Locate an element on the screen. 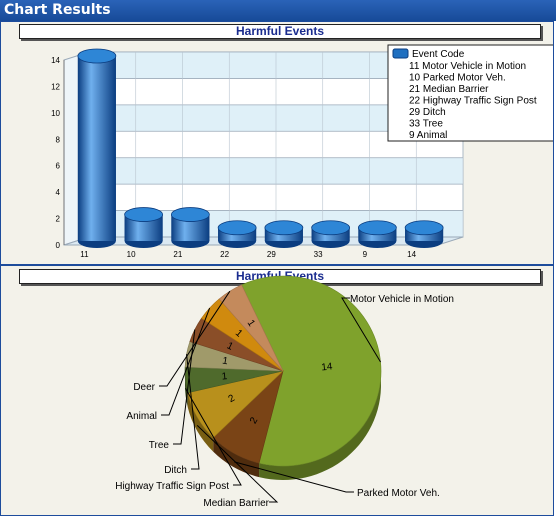  y-tick-label: 0 is located at coordinates (58, 245).